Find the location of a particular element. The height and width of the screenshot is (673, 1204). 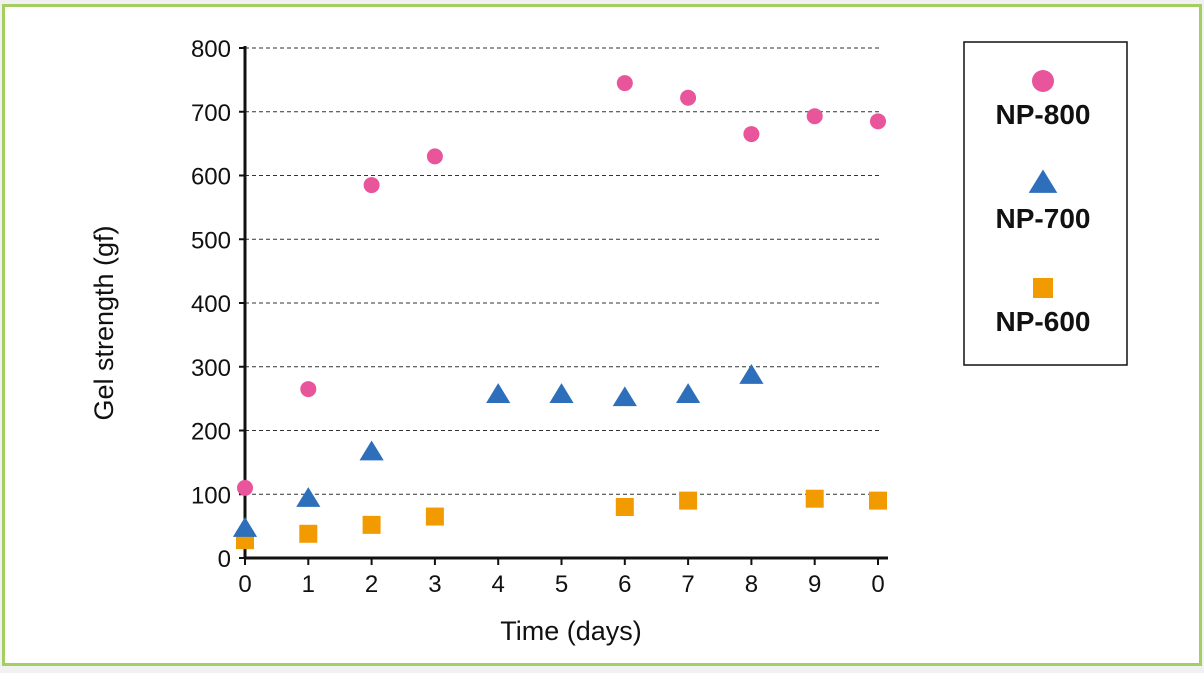

y-axis-ticks: 0 100 200 300 400 500 600 700 800 is located at coordinates (218, 304).